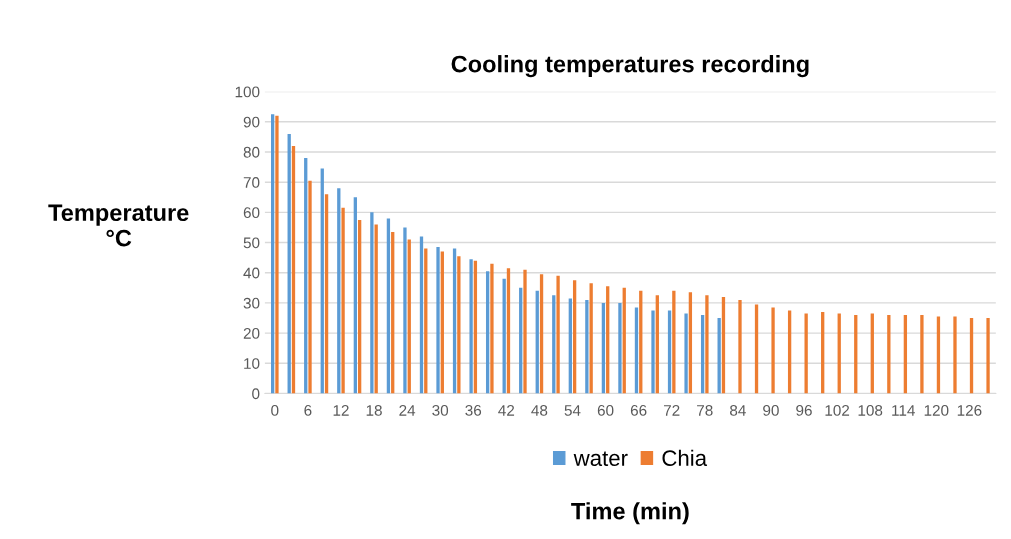 The height and width of the screenshot is (539, 1011). What do you see at coordinates (252, 363) in the screenshot?
I see `y-tick-label: 10` at bounding box center [252, 363].